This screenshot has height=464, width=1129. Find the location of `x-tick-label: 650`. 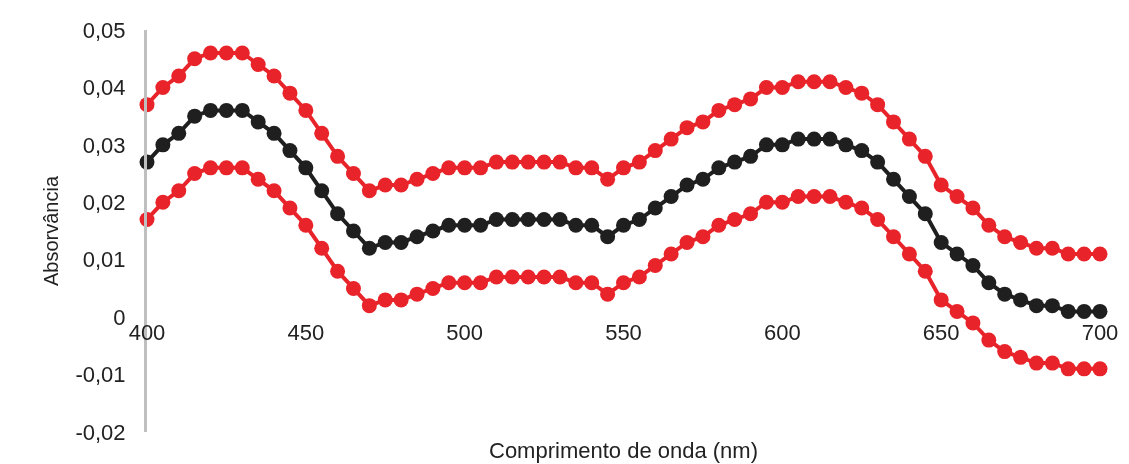

x-tick-label: 650 is located at coordinates (941, 333).